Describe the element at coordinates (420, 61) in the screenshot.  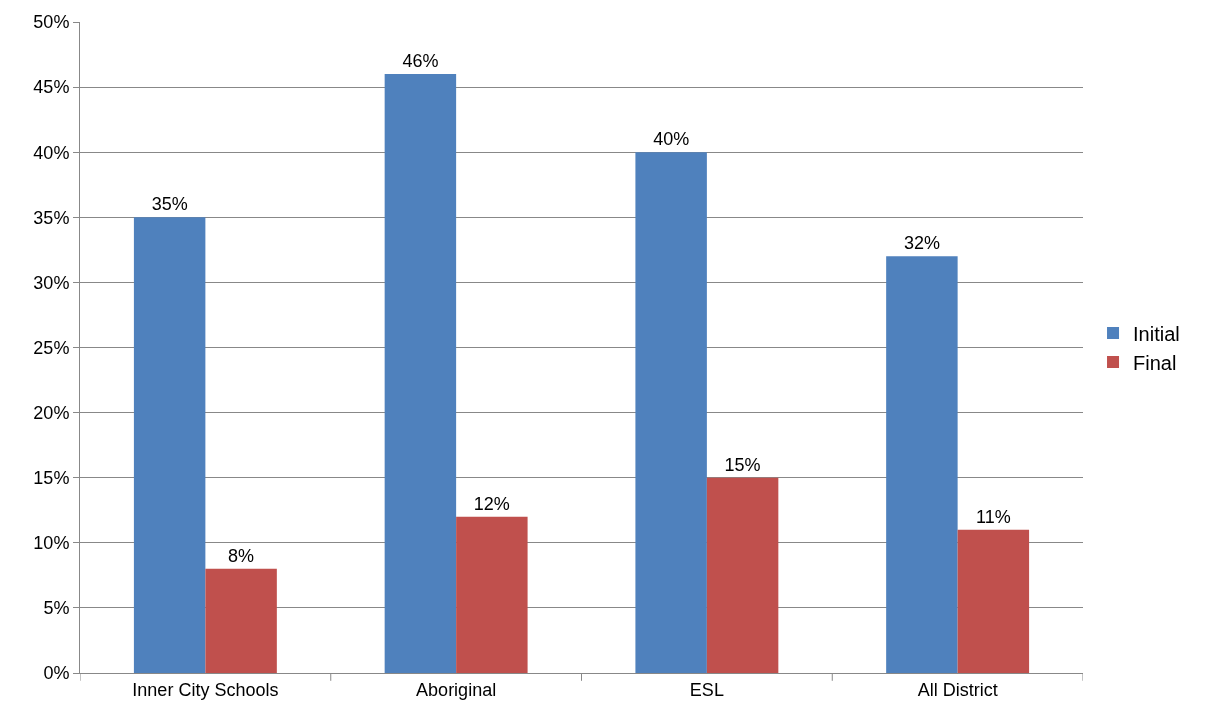
I see `data-label: 46%` at that location.